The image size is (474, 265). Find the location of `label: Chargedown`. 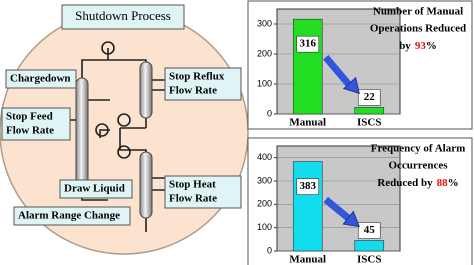

label: Chargedown is located at coordinates (40, 79).